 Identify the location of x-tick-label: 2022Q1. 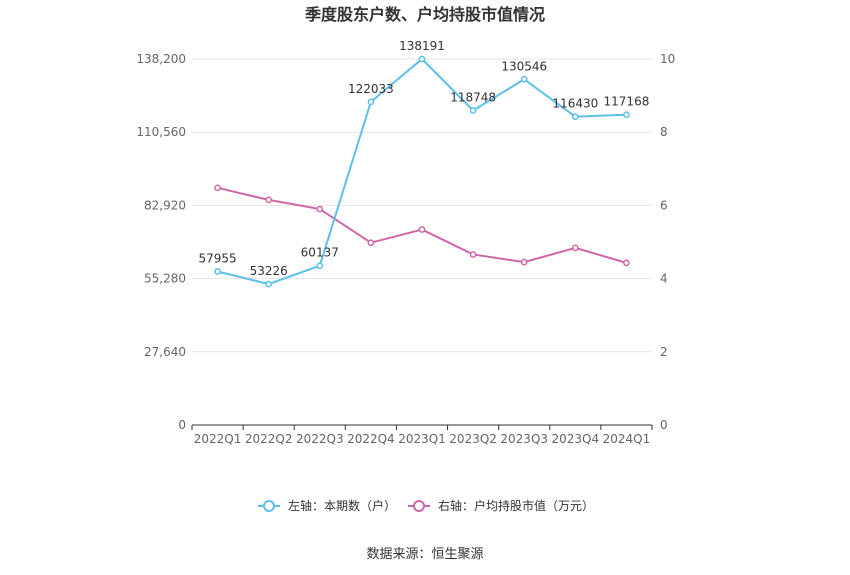
(218, 439).